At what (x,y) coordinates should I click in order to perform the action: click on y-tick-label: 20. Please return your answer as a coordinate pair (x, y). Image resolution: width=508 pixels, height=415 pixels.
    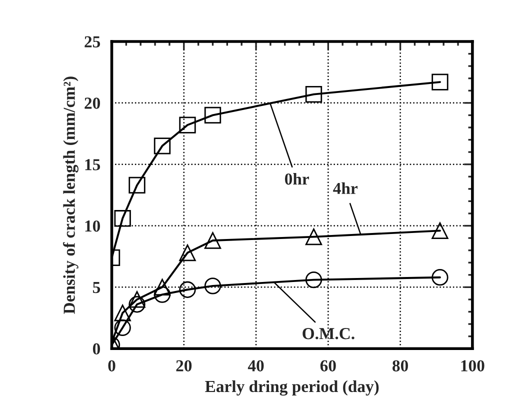
    Looking at the image, I should click on (92, 103).